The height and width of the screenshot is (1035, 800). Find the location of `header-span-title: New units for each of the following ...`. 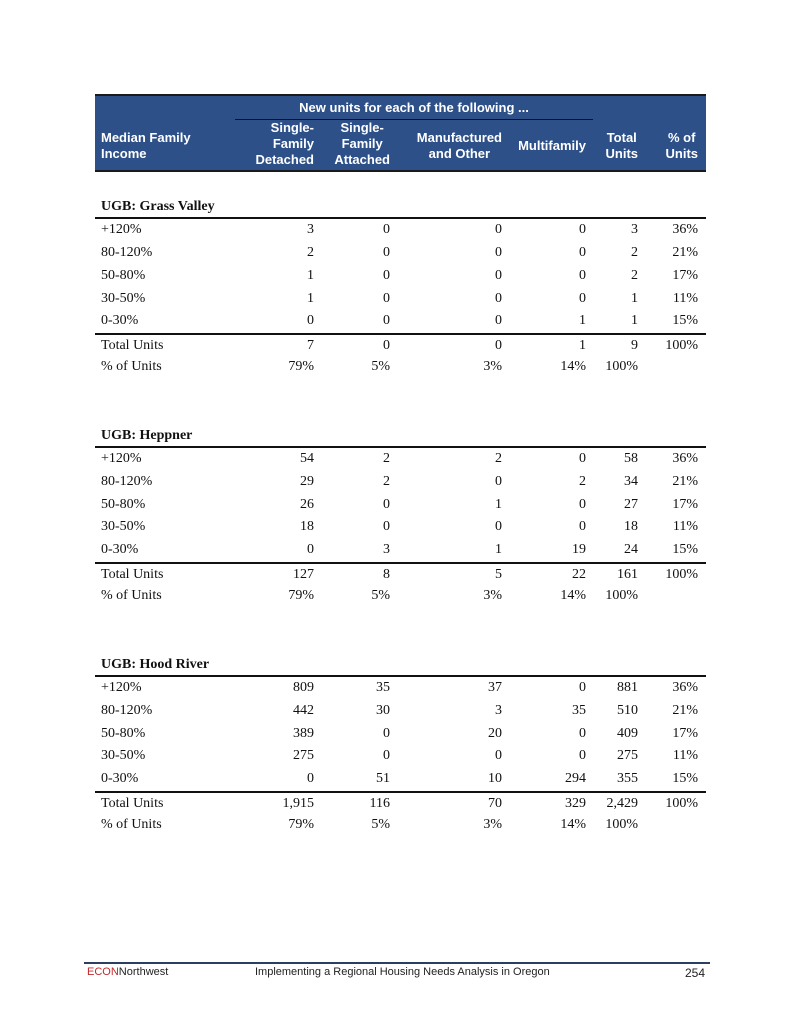

header-span-title: New units for each of the following ... is located at coordinates (414, 110).